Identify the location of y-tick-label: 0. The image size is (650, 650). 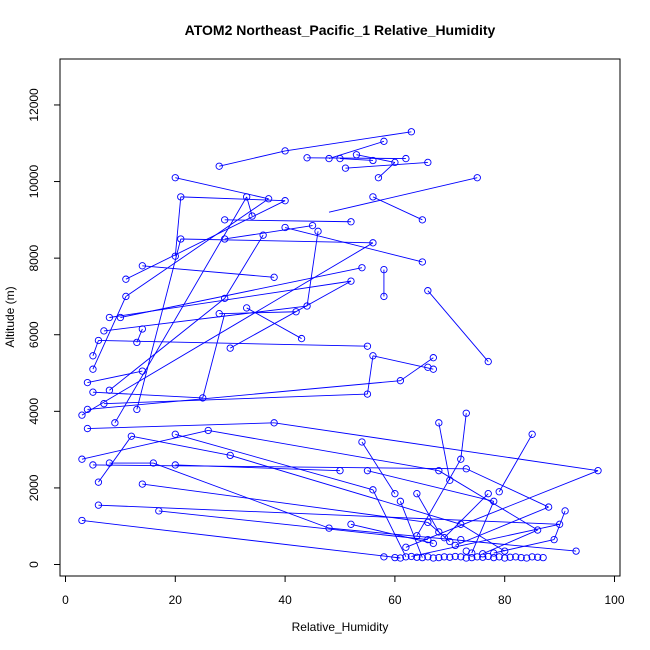
(34, 564).